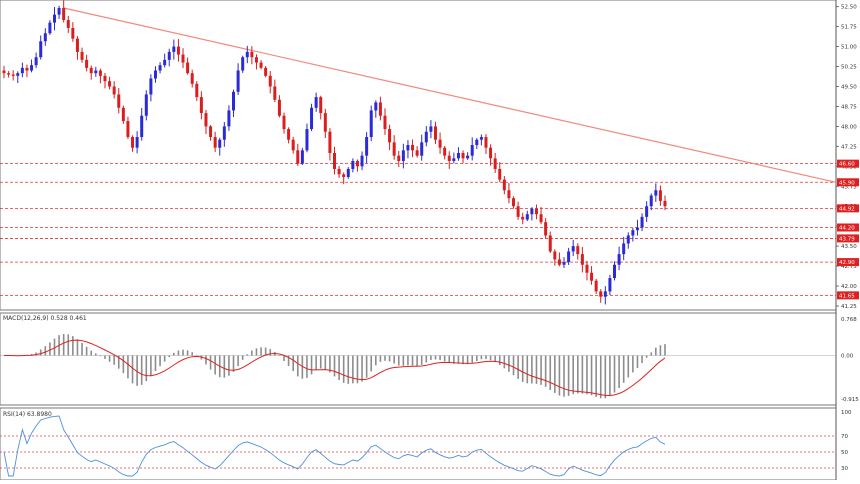 The width and height of the screenshot is (860, 484). I want to click on y-tick-label: 48.00, so click(849, 127).